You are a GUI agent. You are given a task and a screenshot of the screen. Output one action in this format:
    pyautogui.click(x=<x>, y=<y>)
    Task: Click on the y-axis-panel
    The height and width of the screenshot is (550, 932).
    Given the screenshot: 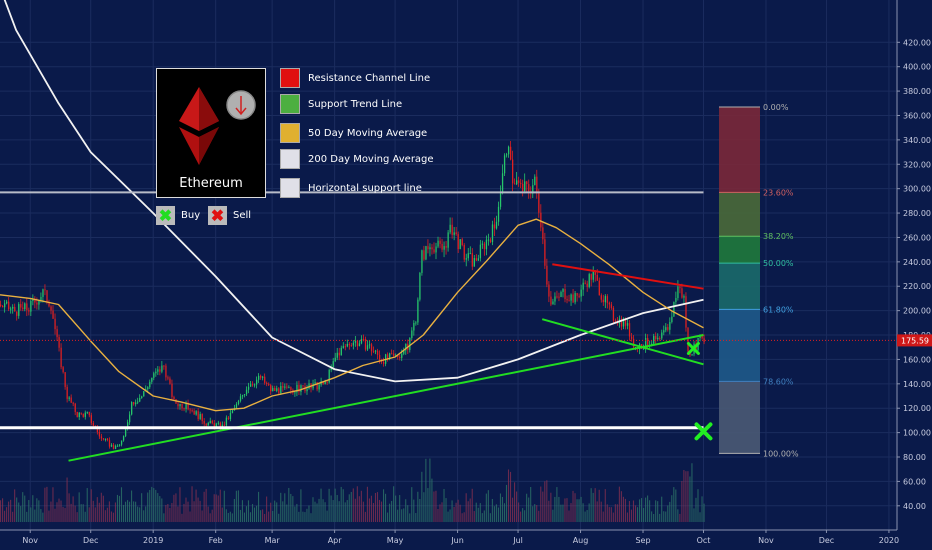 What is the action you would take?
    pyautogui.click(x=914, y=275)
    